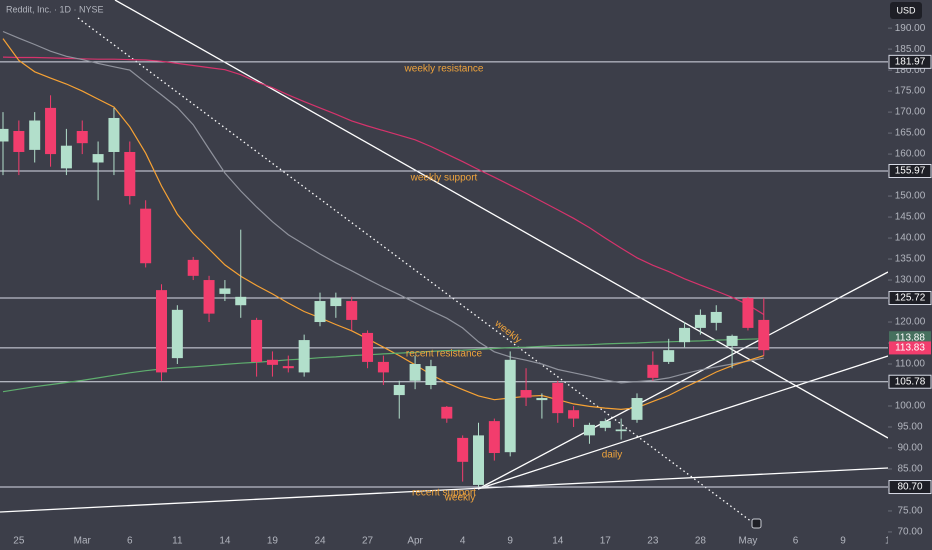 Image resolution: width=932 pixels, height=550 pixels. What do you see at coordinates (320, 541) in the screenshot?
I see `x-tick-label: 24` at bounding box center [320, 541].